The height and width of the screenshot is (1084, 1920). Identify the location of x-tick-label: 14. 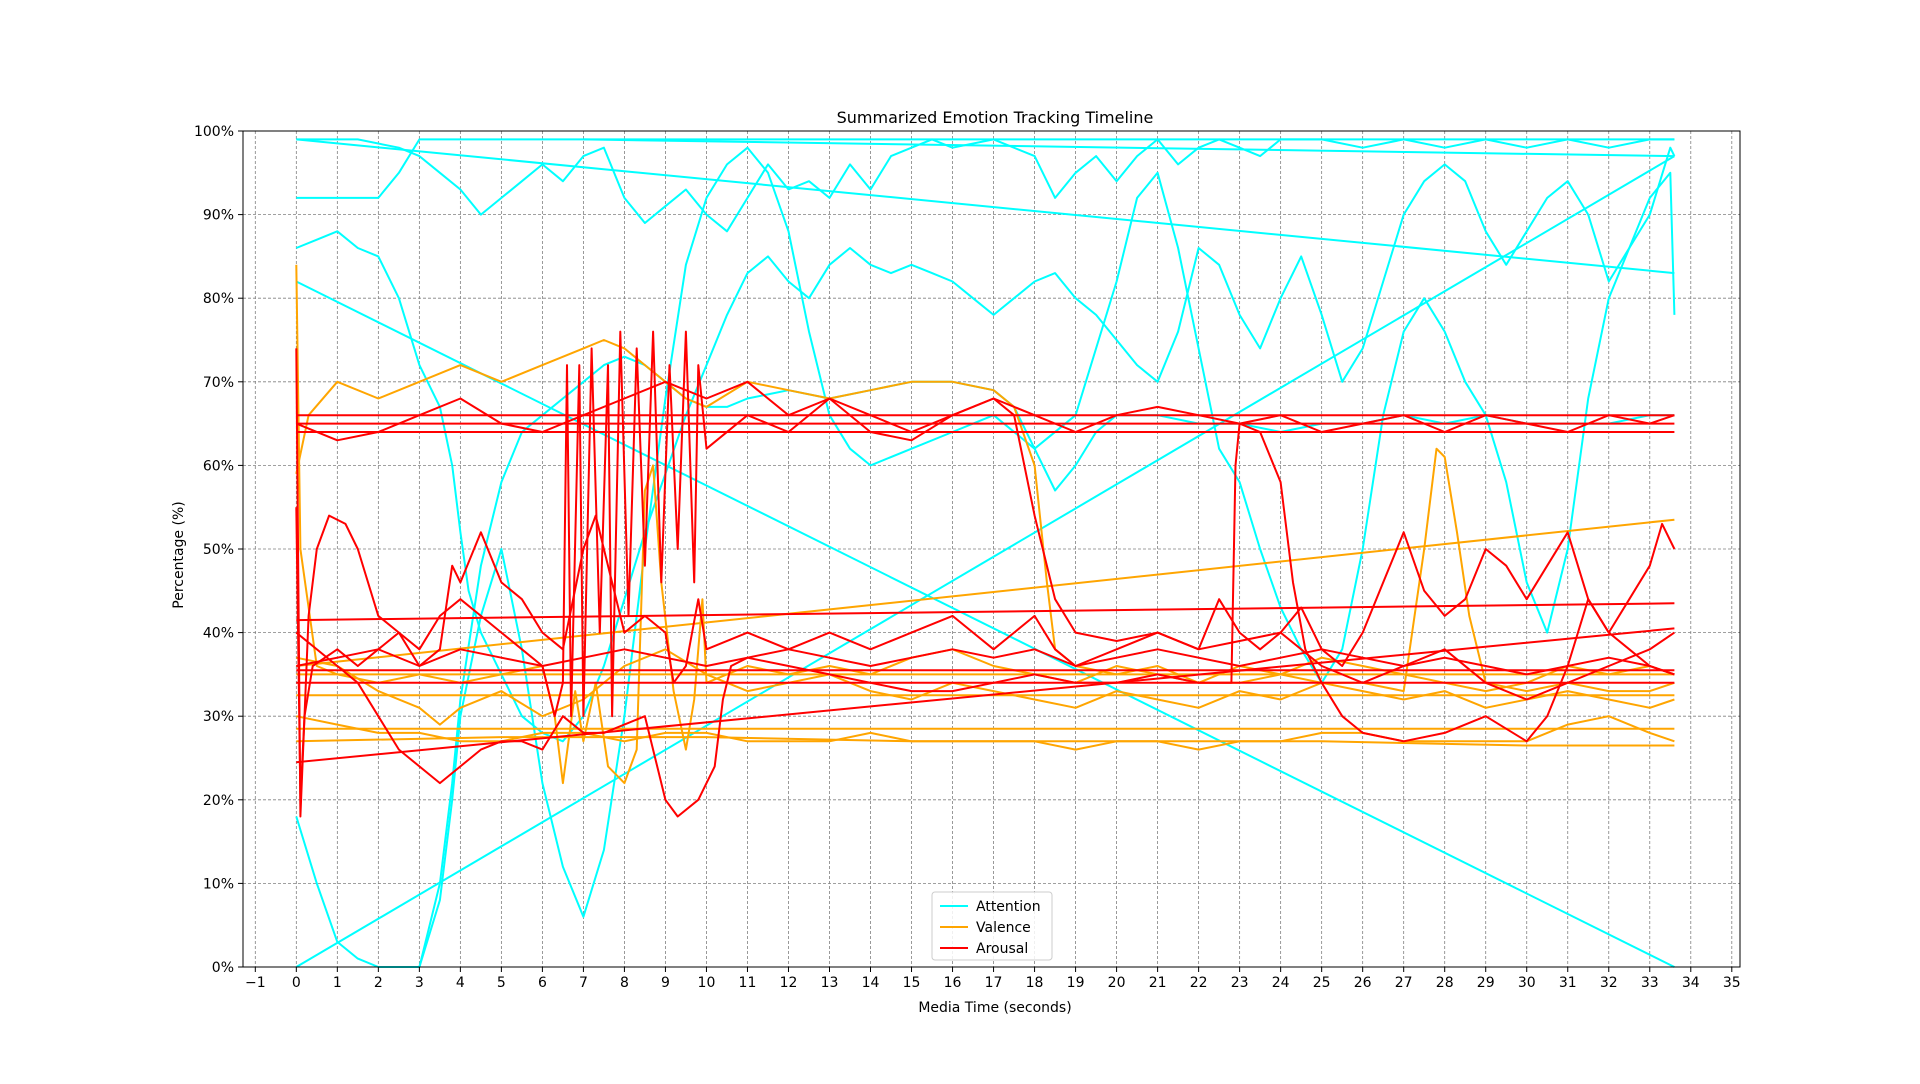
(871, 983).